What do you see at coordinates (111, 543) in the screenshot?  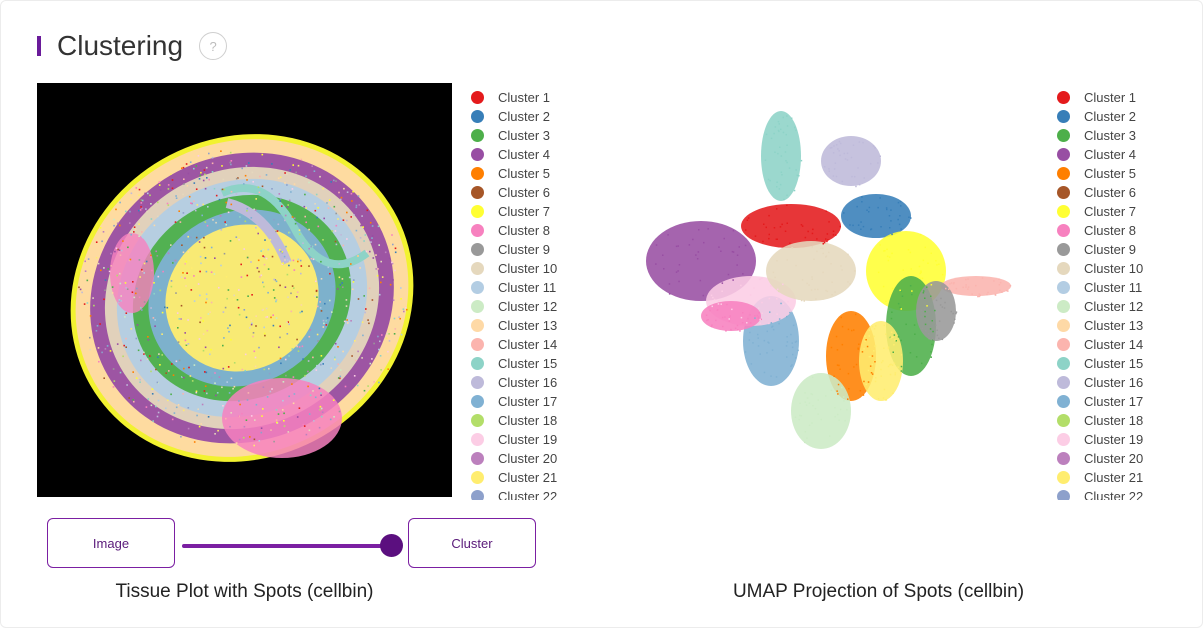 I see `image-button: Image` at bounding box center [111, 543].